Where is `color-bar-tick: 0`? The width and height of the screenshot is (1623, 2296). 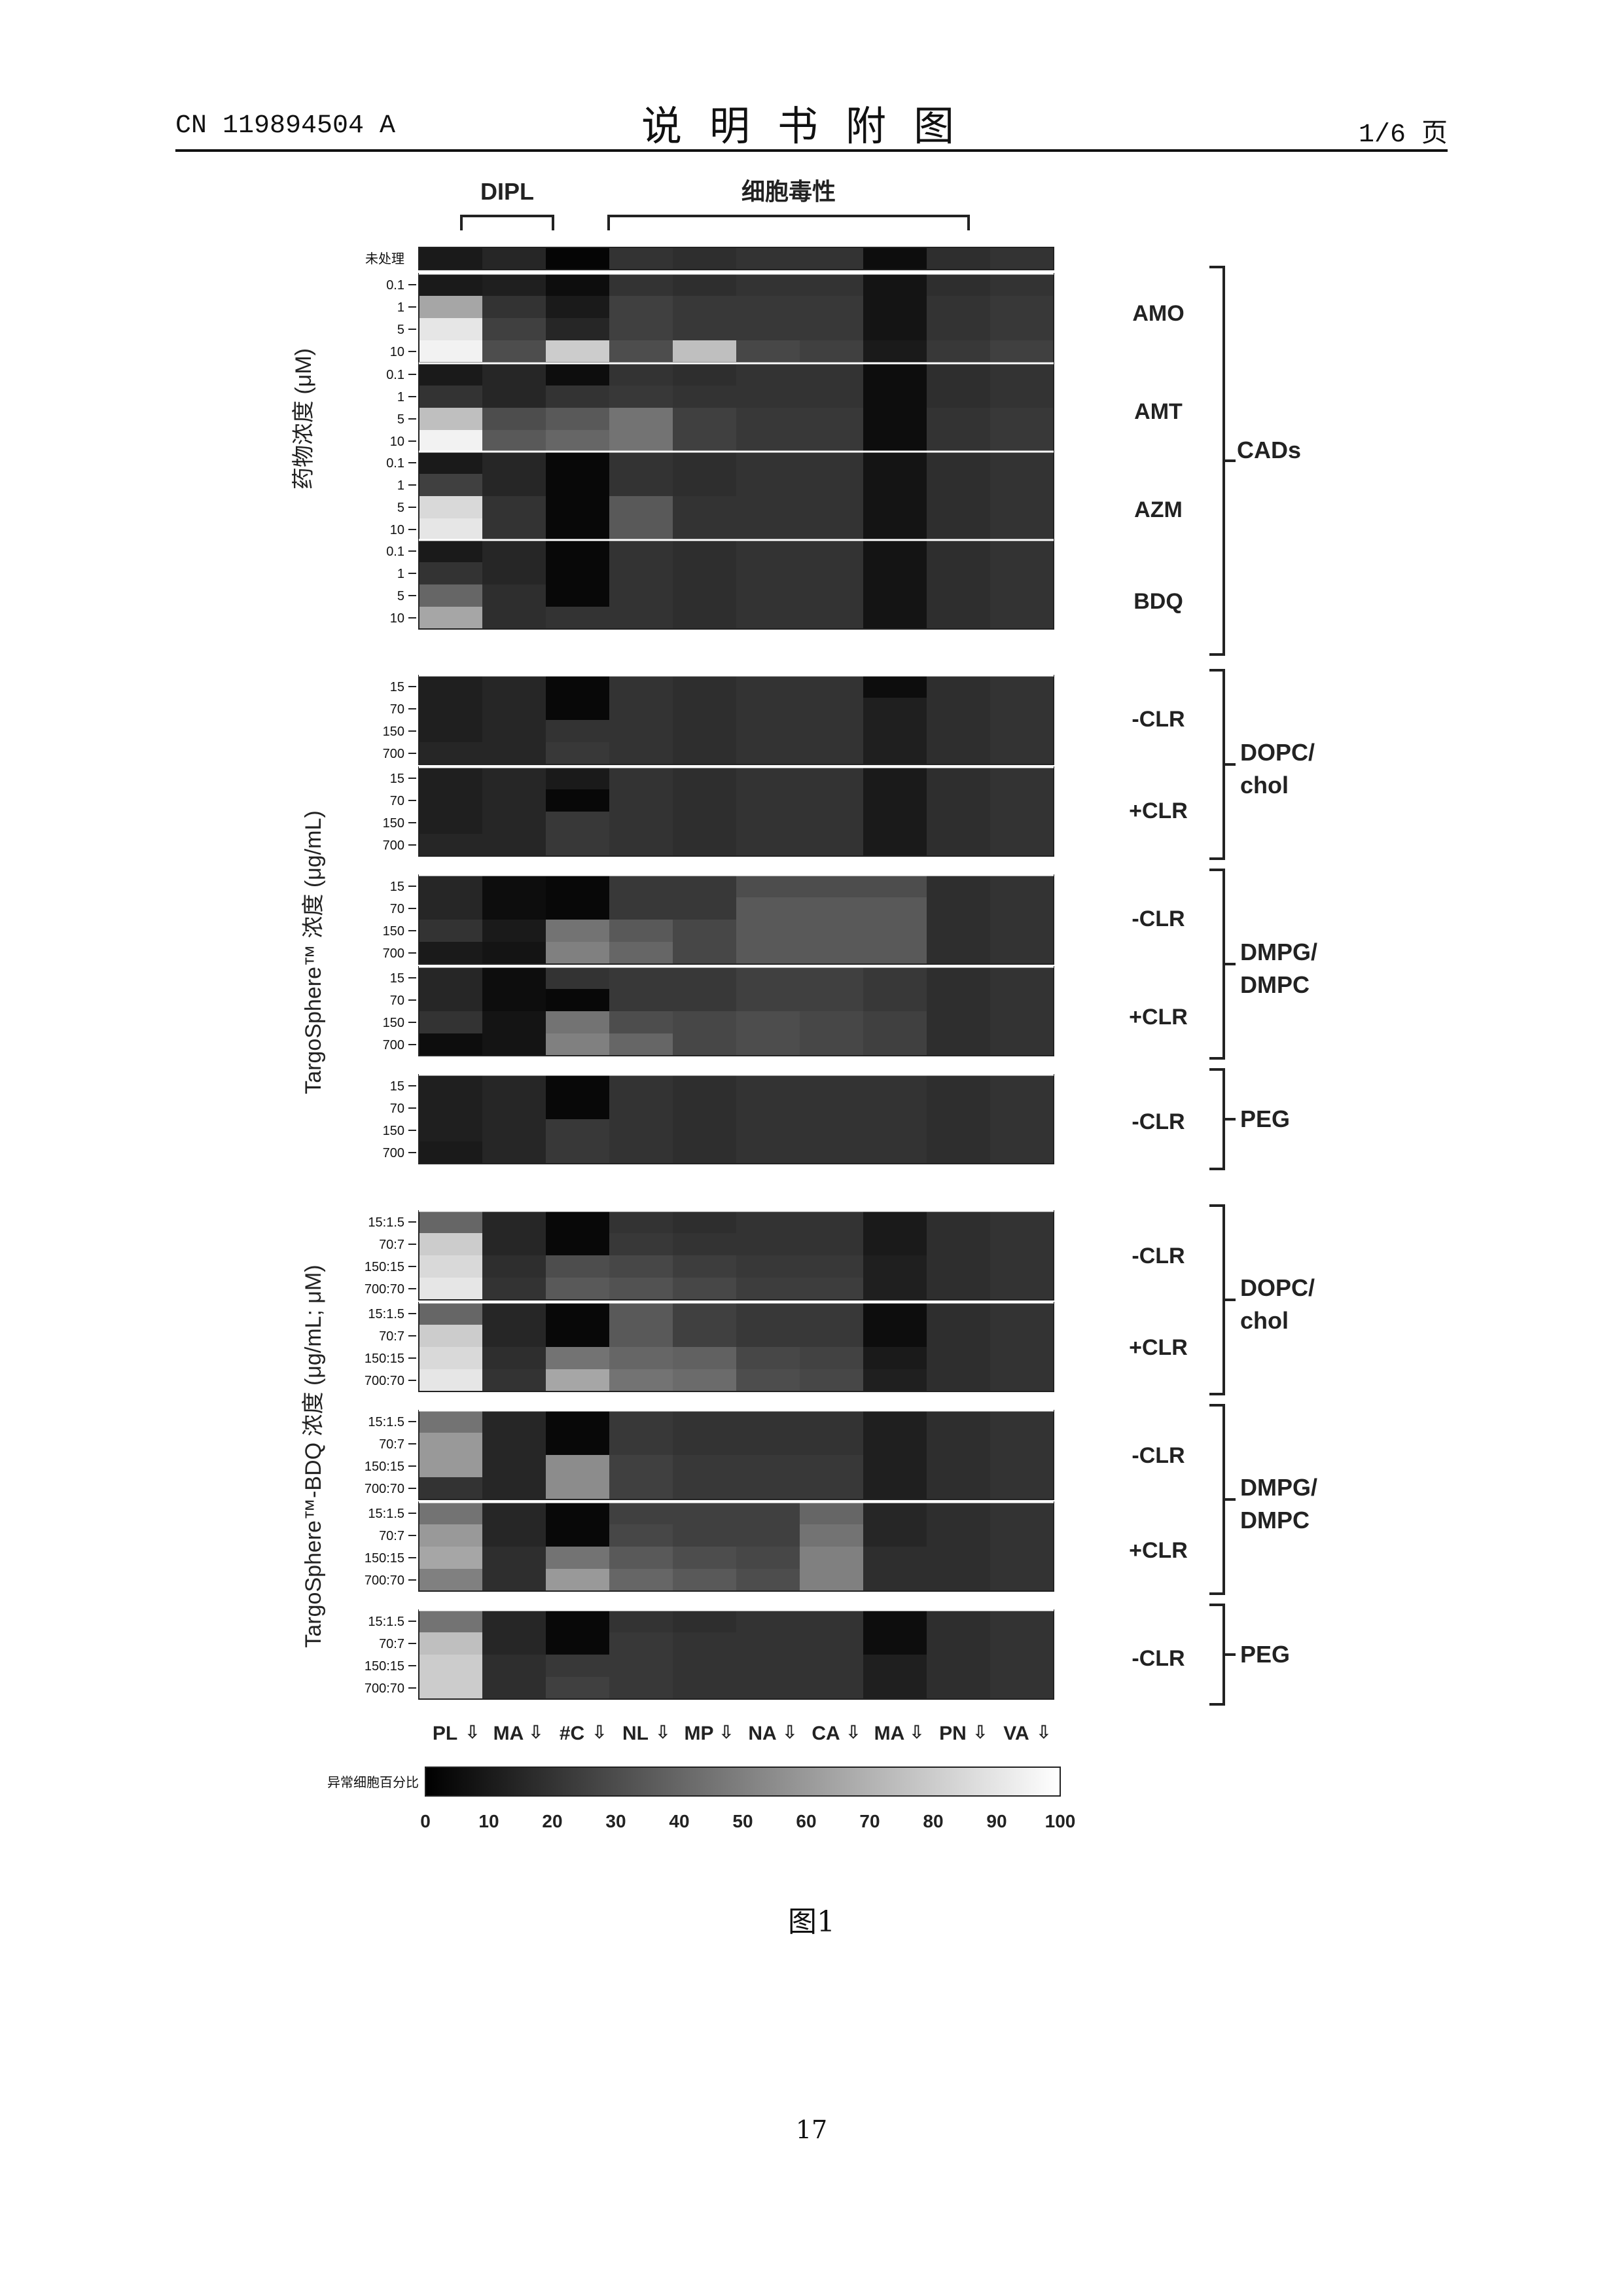
color-bar-tick: 0 is located at coordinates (425, 1821).